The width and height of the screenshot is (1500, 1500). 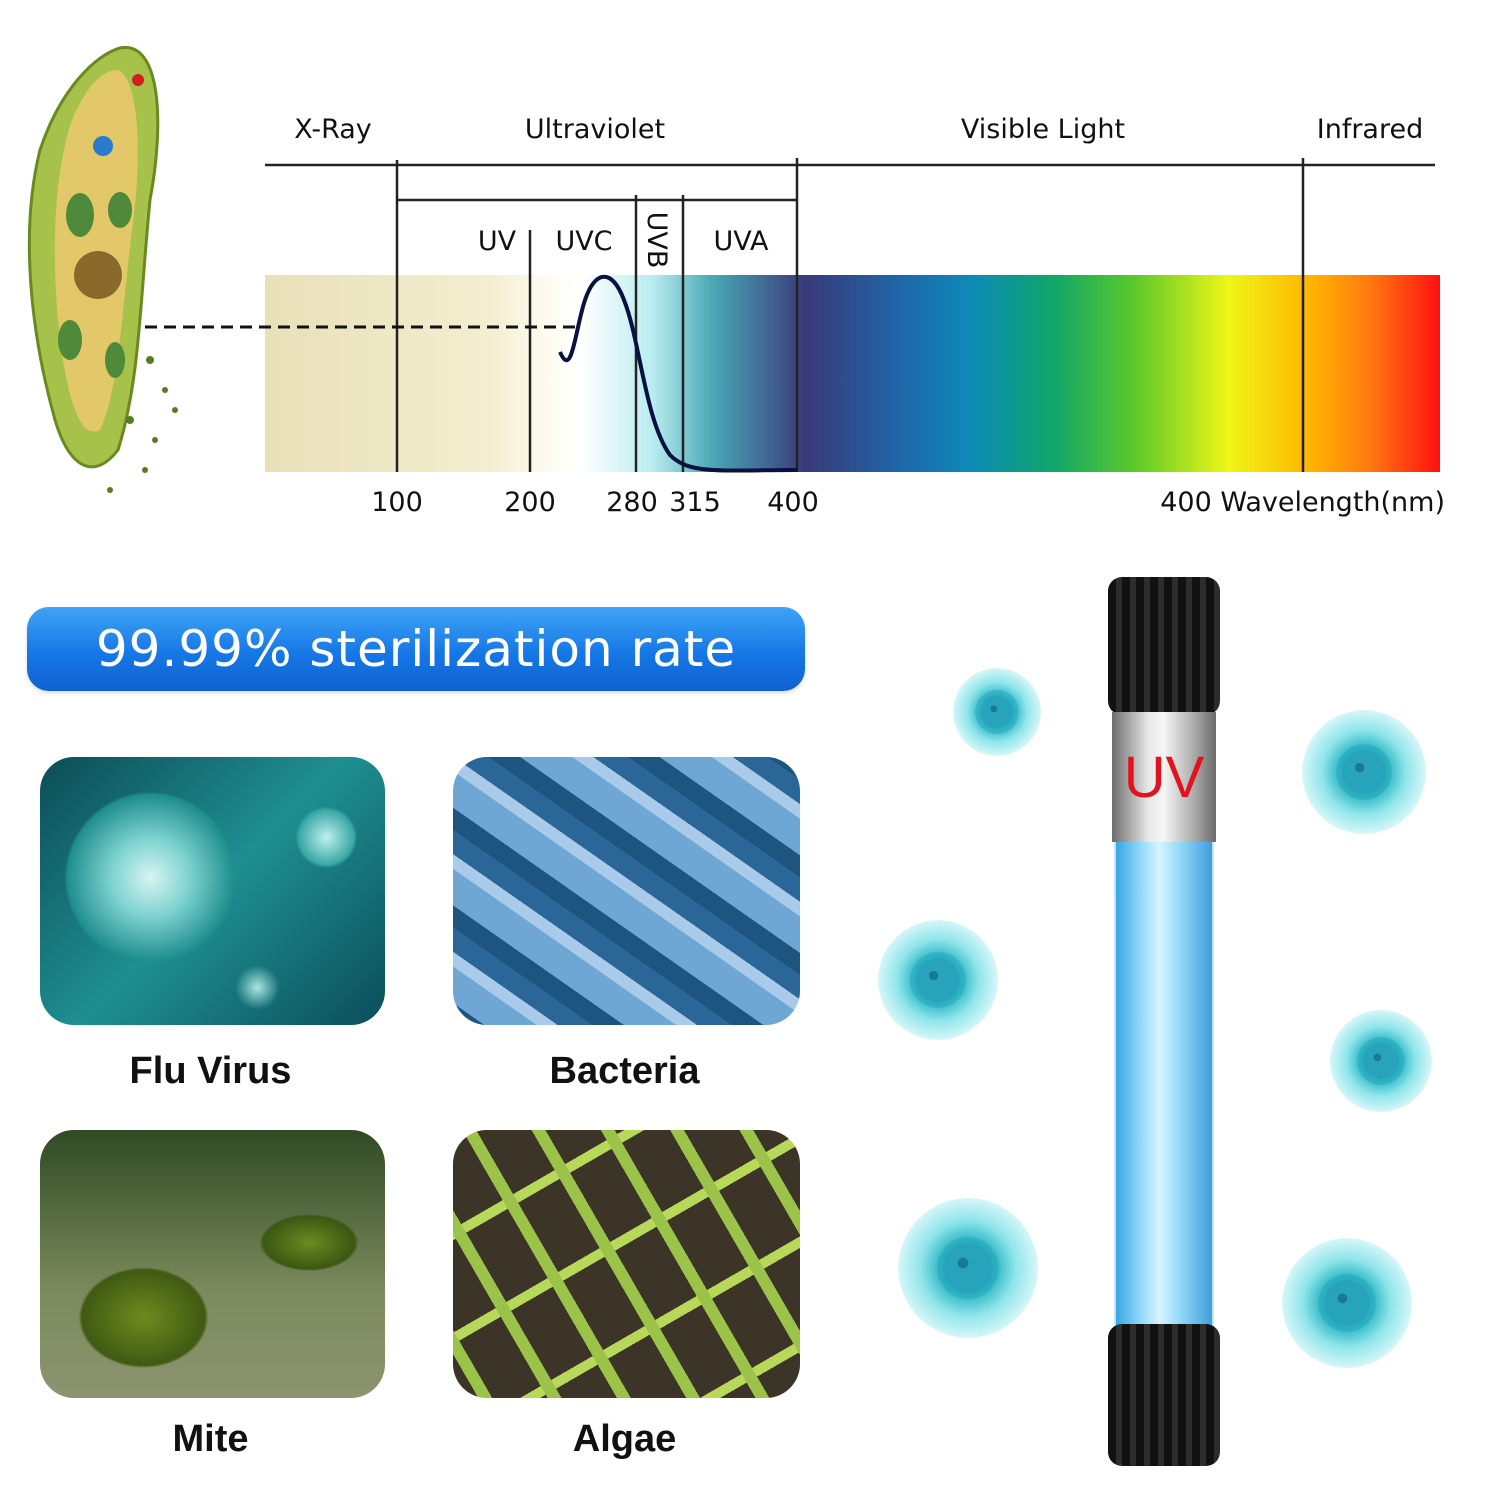 I want to click on band-uvb: UVB, so click(x=656, y=240).